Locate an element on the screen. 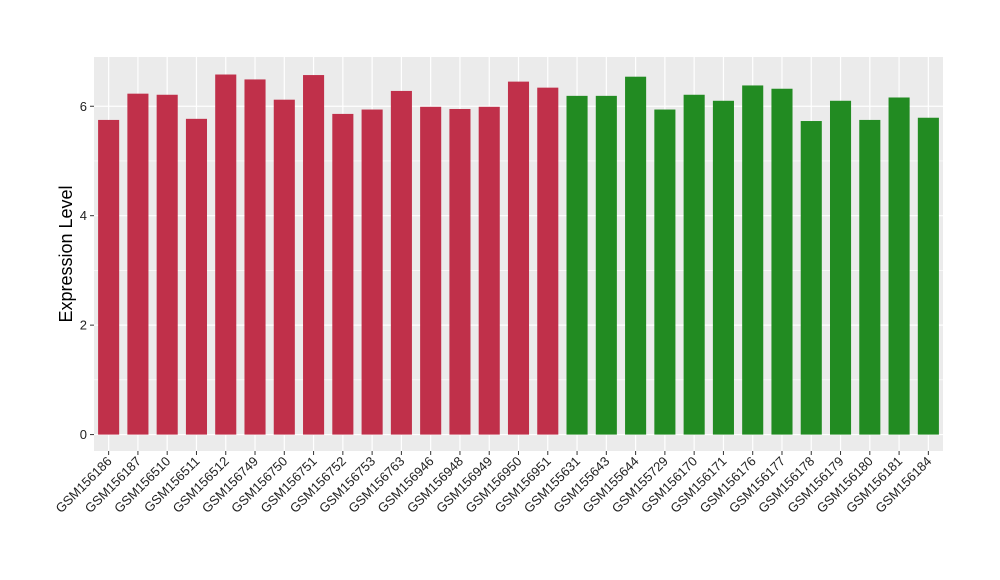  bar-gsm155729 is located at coordinates (665, 272).